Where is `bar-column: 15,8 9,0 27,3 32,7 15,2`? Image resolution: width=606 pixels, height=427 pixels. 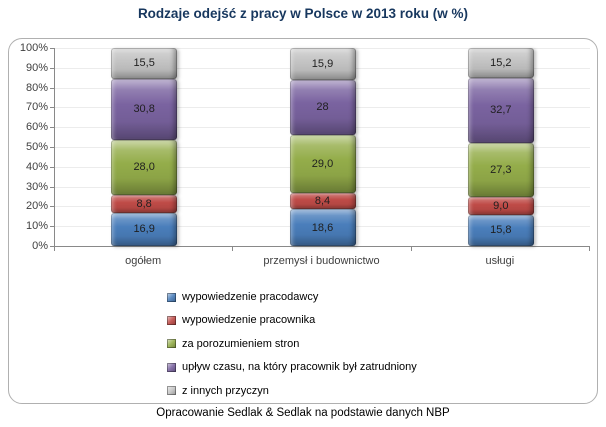
bar-column: 15,8 9,0 27,3 32,7 15,2 is located at coordinates (500, 147).